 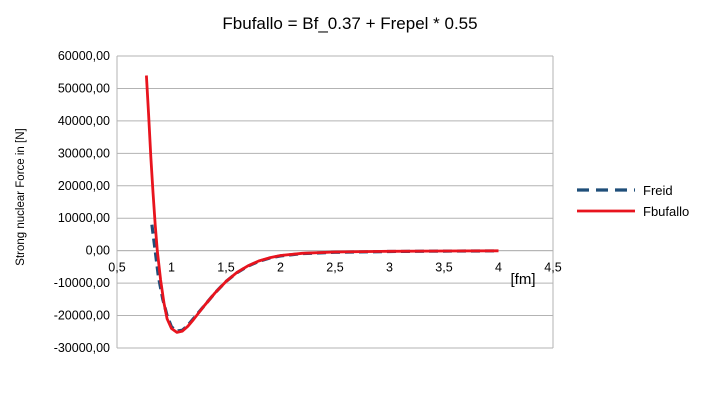 I want to click on x-tick-label: 2,5, so click(x=334, y=268).